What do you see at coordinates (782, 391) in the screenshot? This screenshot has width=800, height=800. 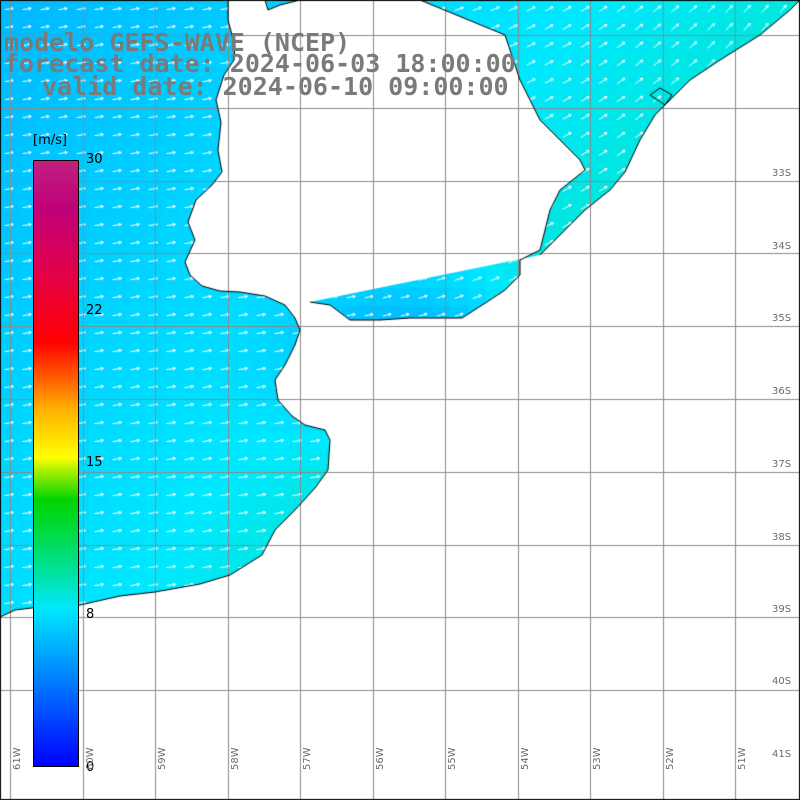 I see `lat-label: 36S` at bounding box center [782, 391].